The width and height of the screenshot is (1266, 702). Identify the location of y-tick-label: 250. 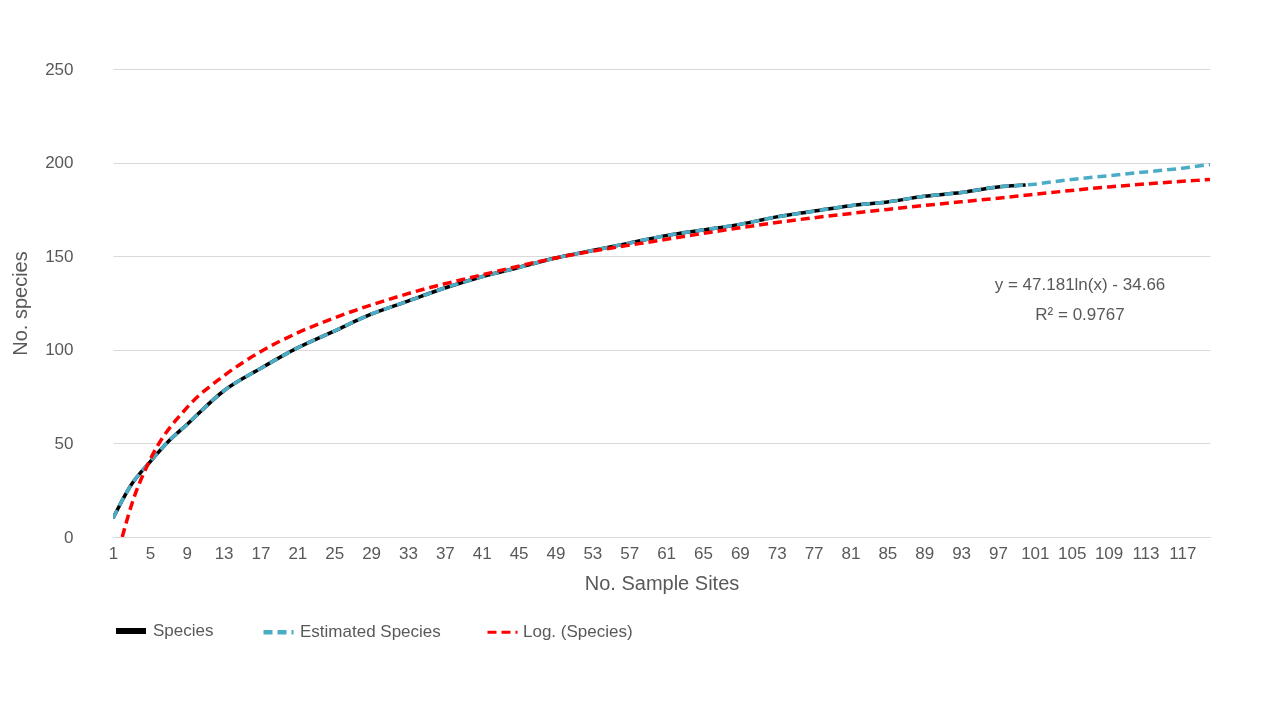
(59, 69).